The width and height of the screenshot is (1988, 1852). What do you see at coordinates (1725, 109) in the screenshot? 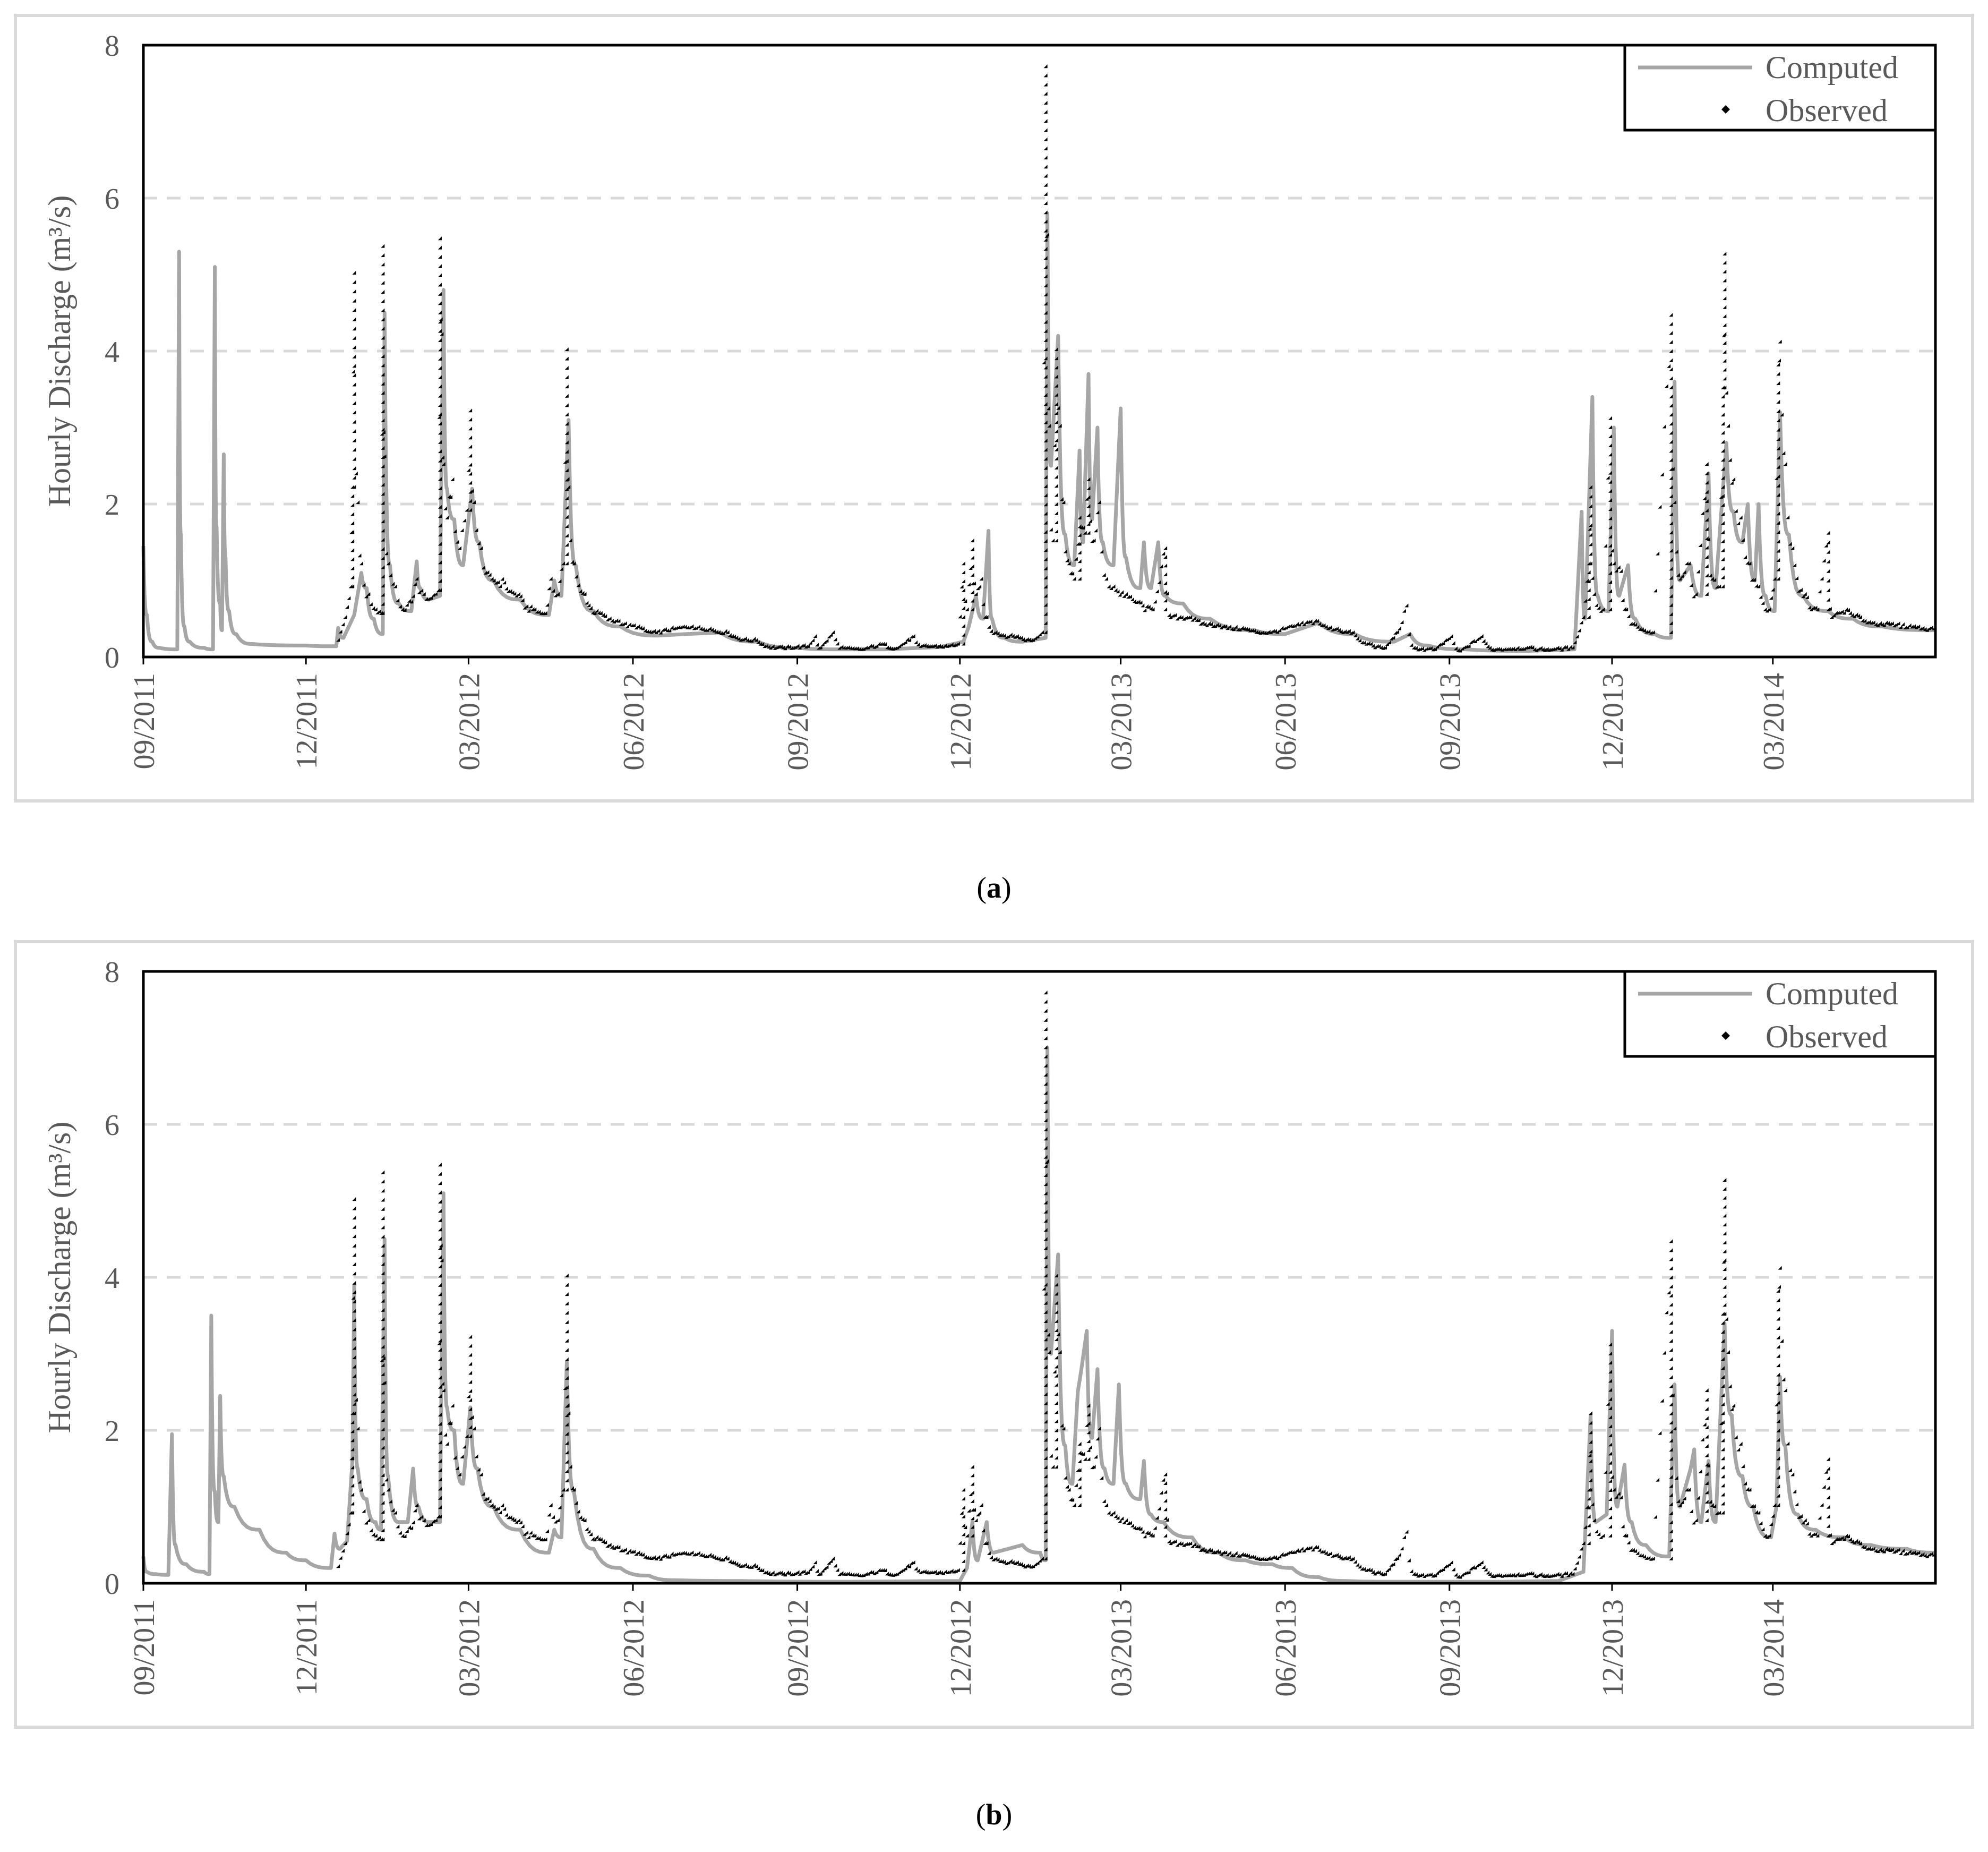
I see `legend-observed-swatch` at bounding box center [1725, 109].